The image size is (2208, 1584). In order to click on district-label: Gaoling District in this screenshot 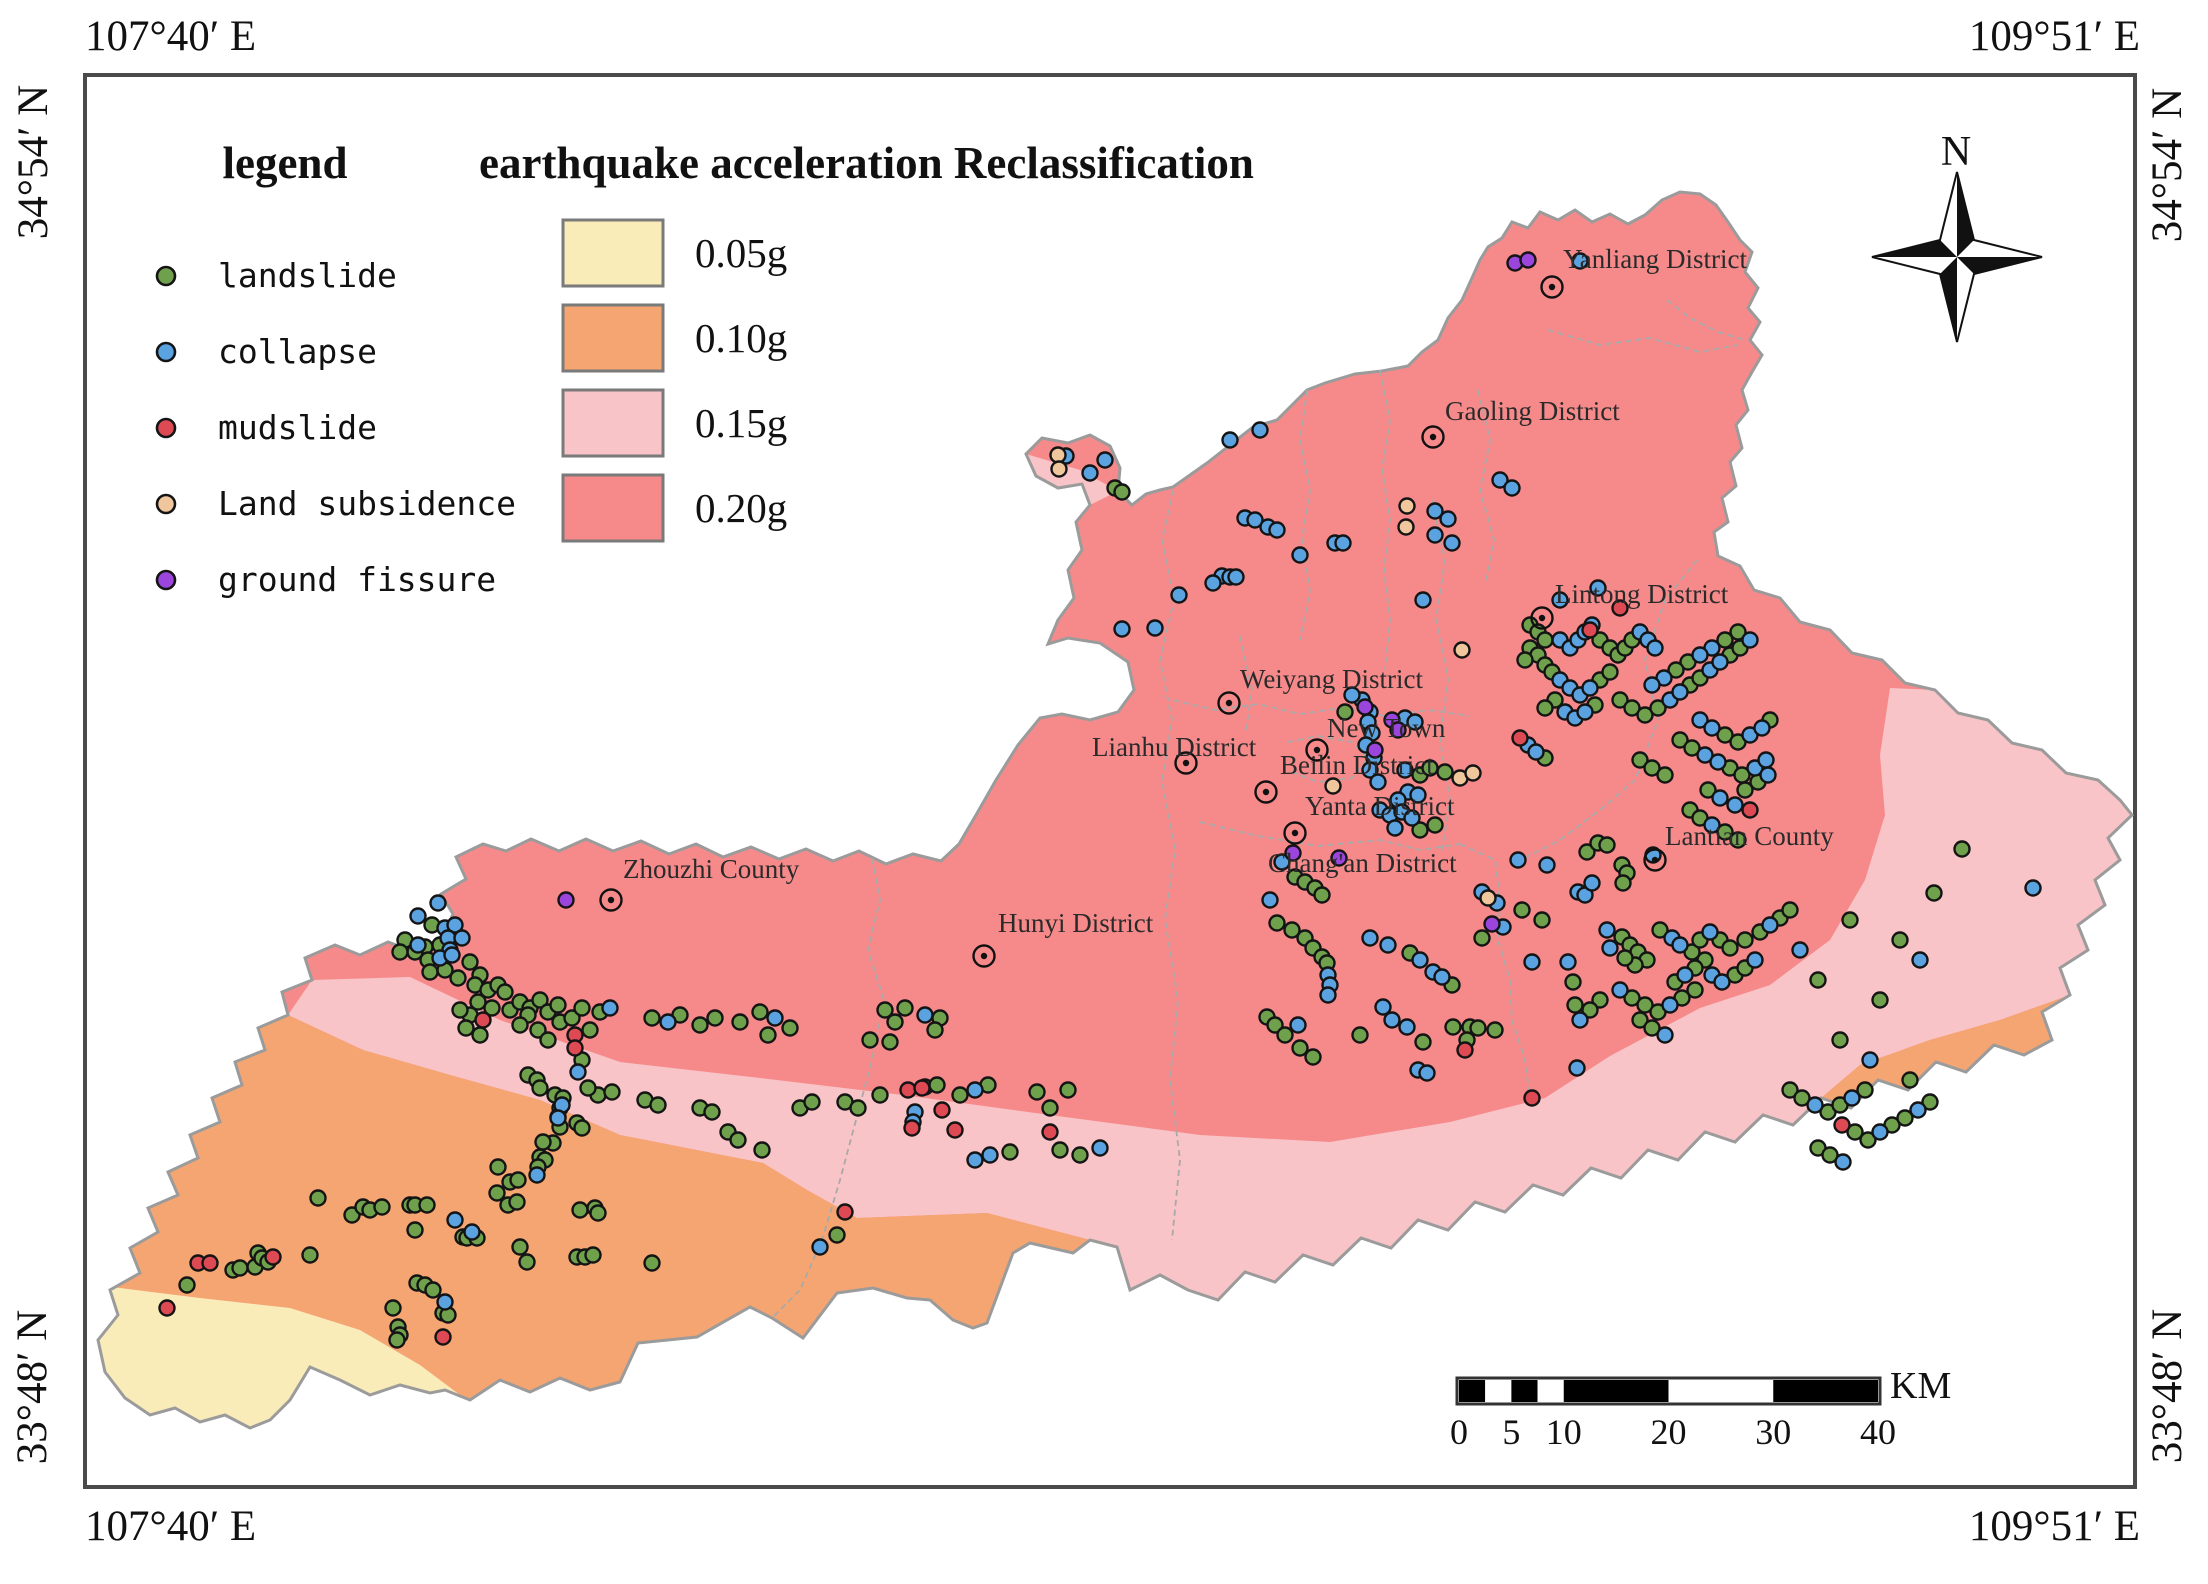, I will do `click(1532, 411)`.